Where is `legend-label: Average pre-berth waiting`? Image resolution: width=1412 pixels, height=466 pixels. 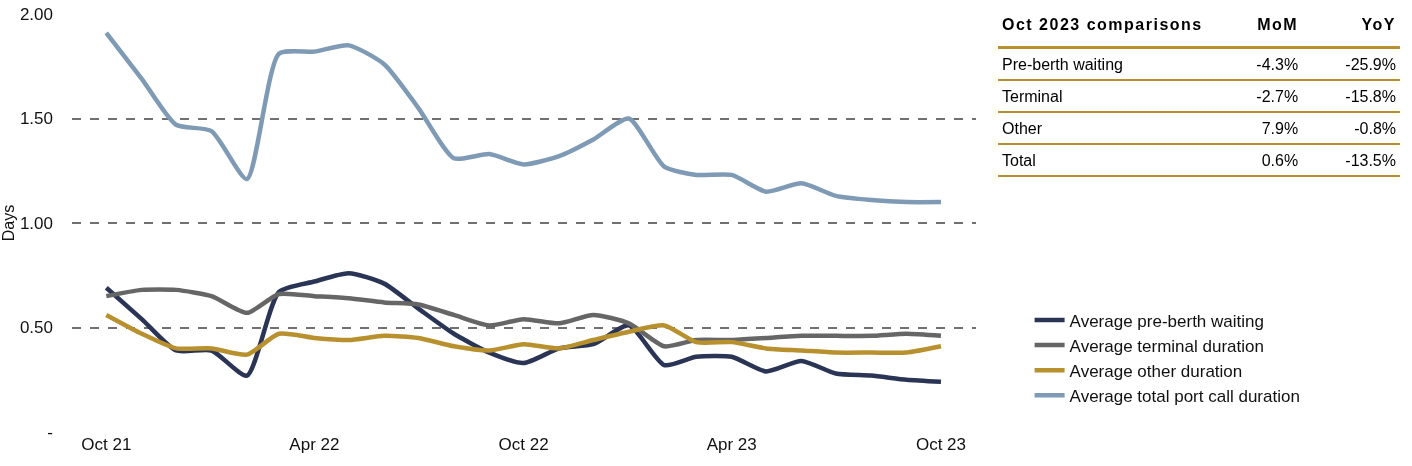 legend-label: Average pre-berth waiting is located at coordinates (1166, 321).